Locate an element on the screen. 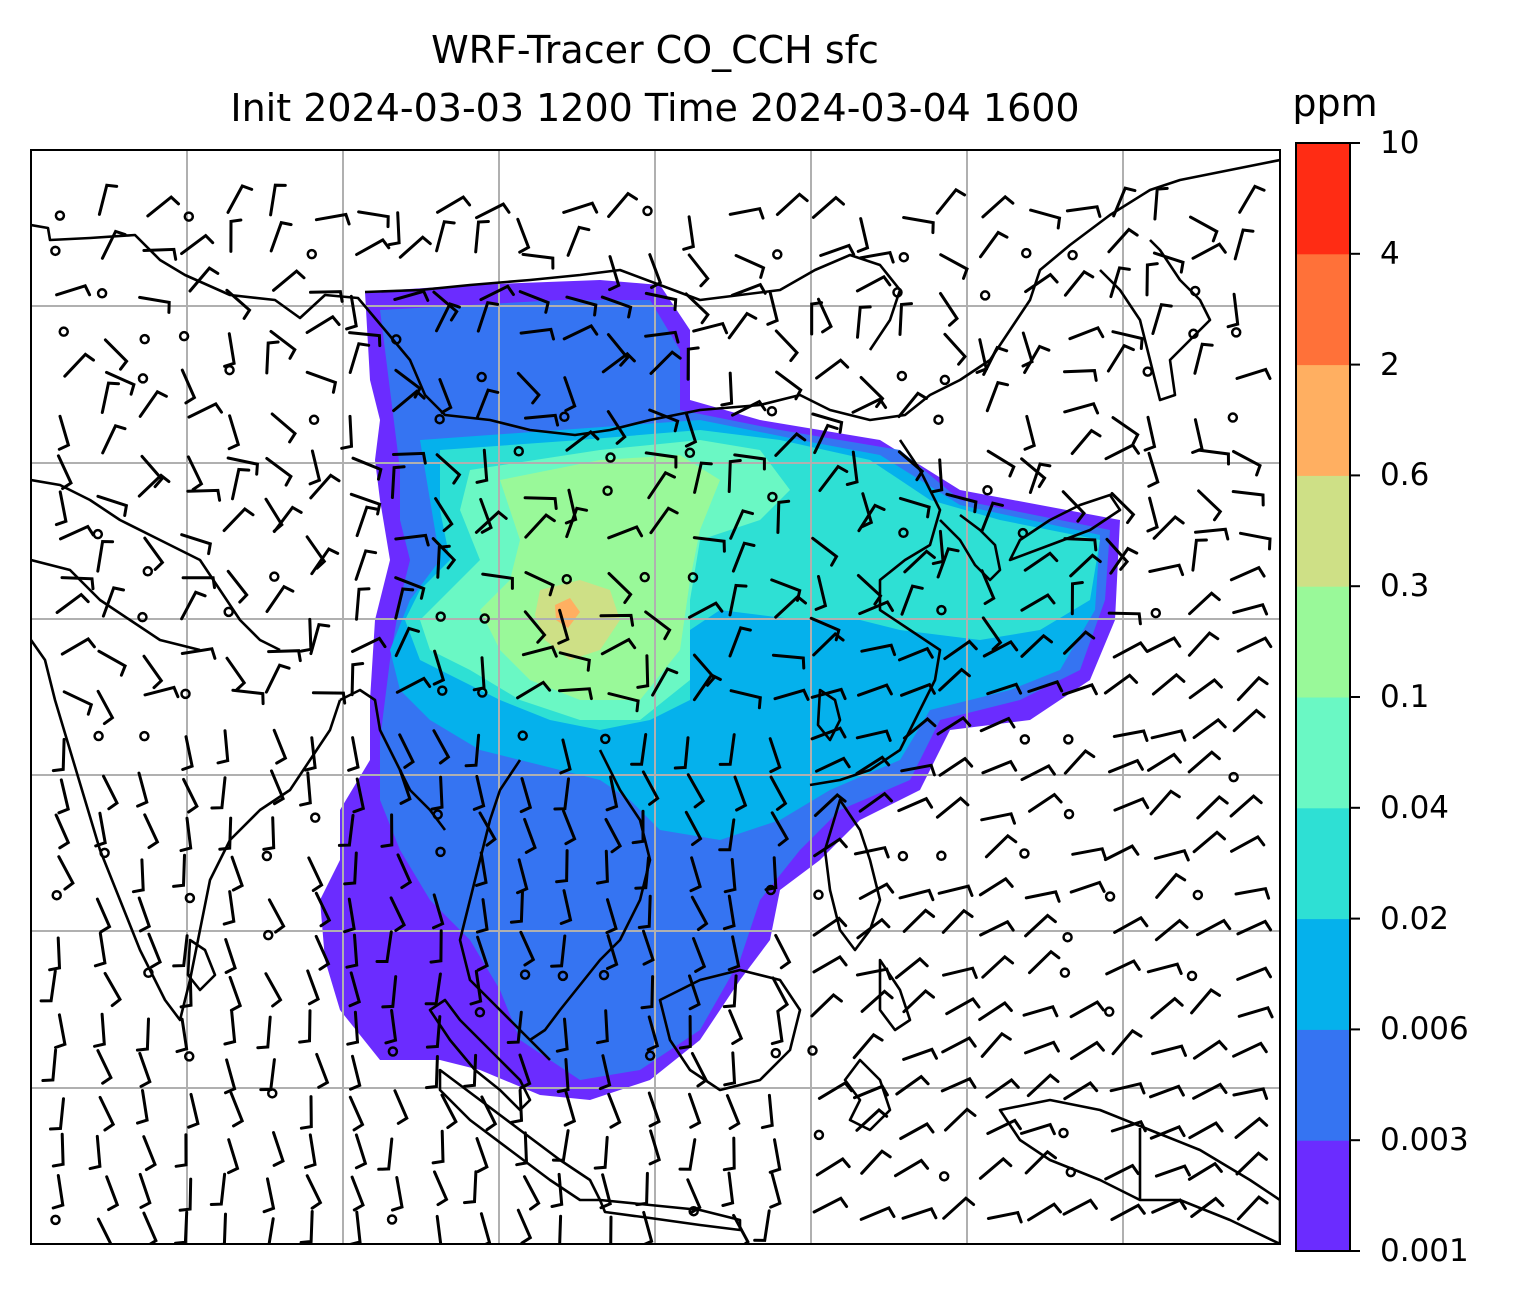 Image resolution: width=1528 pixels, height=1306 pixels. colorbar-tick-label: 0.006 is located at coordinates (1424, 1029).